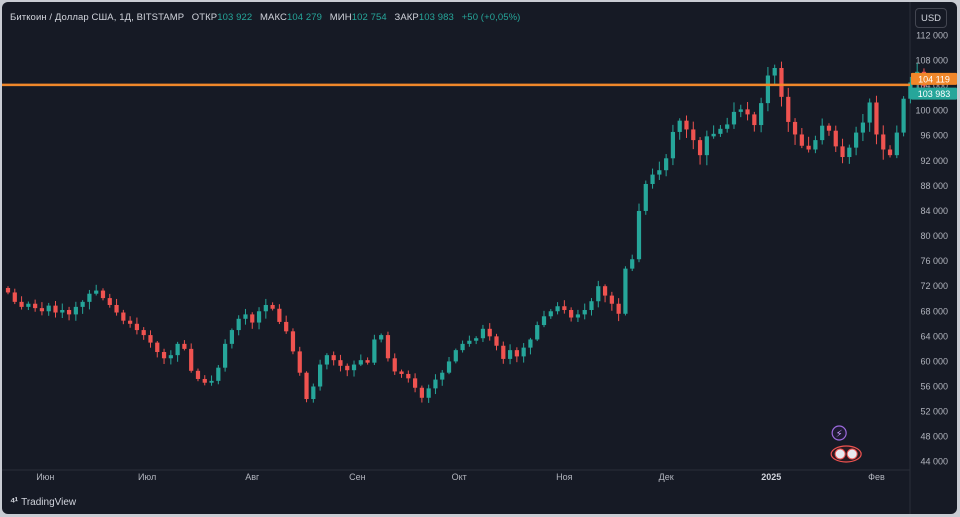 The image size is (960, 517). Describe the element at coordinates (932, 35) in the screenshot. I see `y-tick-label: 112 000` at that location.